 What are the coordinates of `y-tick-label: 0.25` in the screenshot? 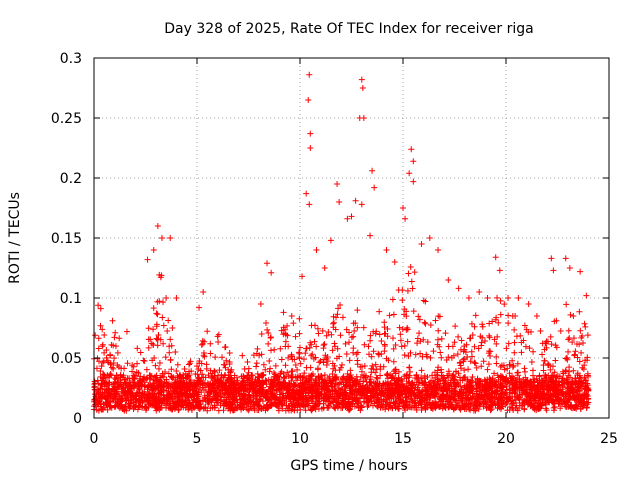 It's located at (66, 119).